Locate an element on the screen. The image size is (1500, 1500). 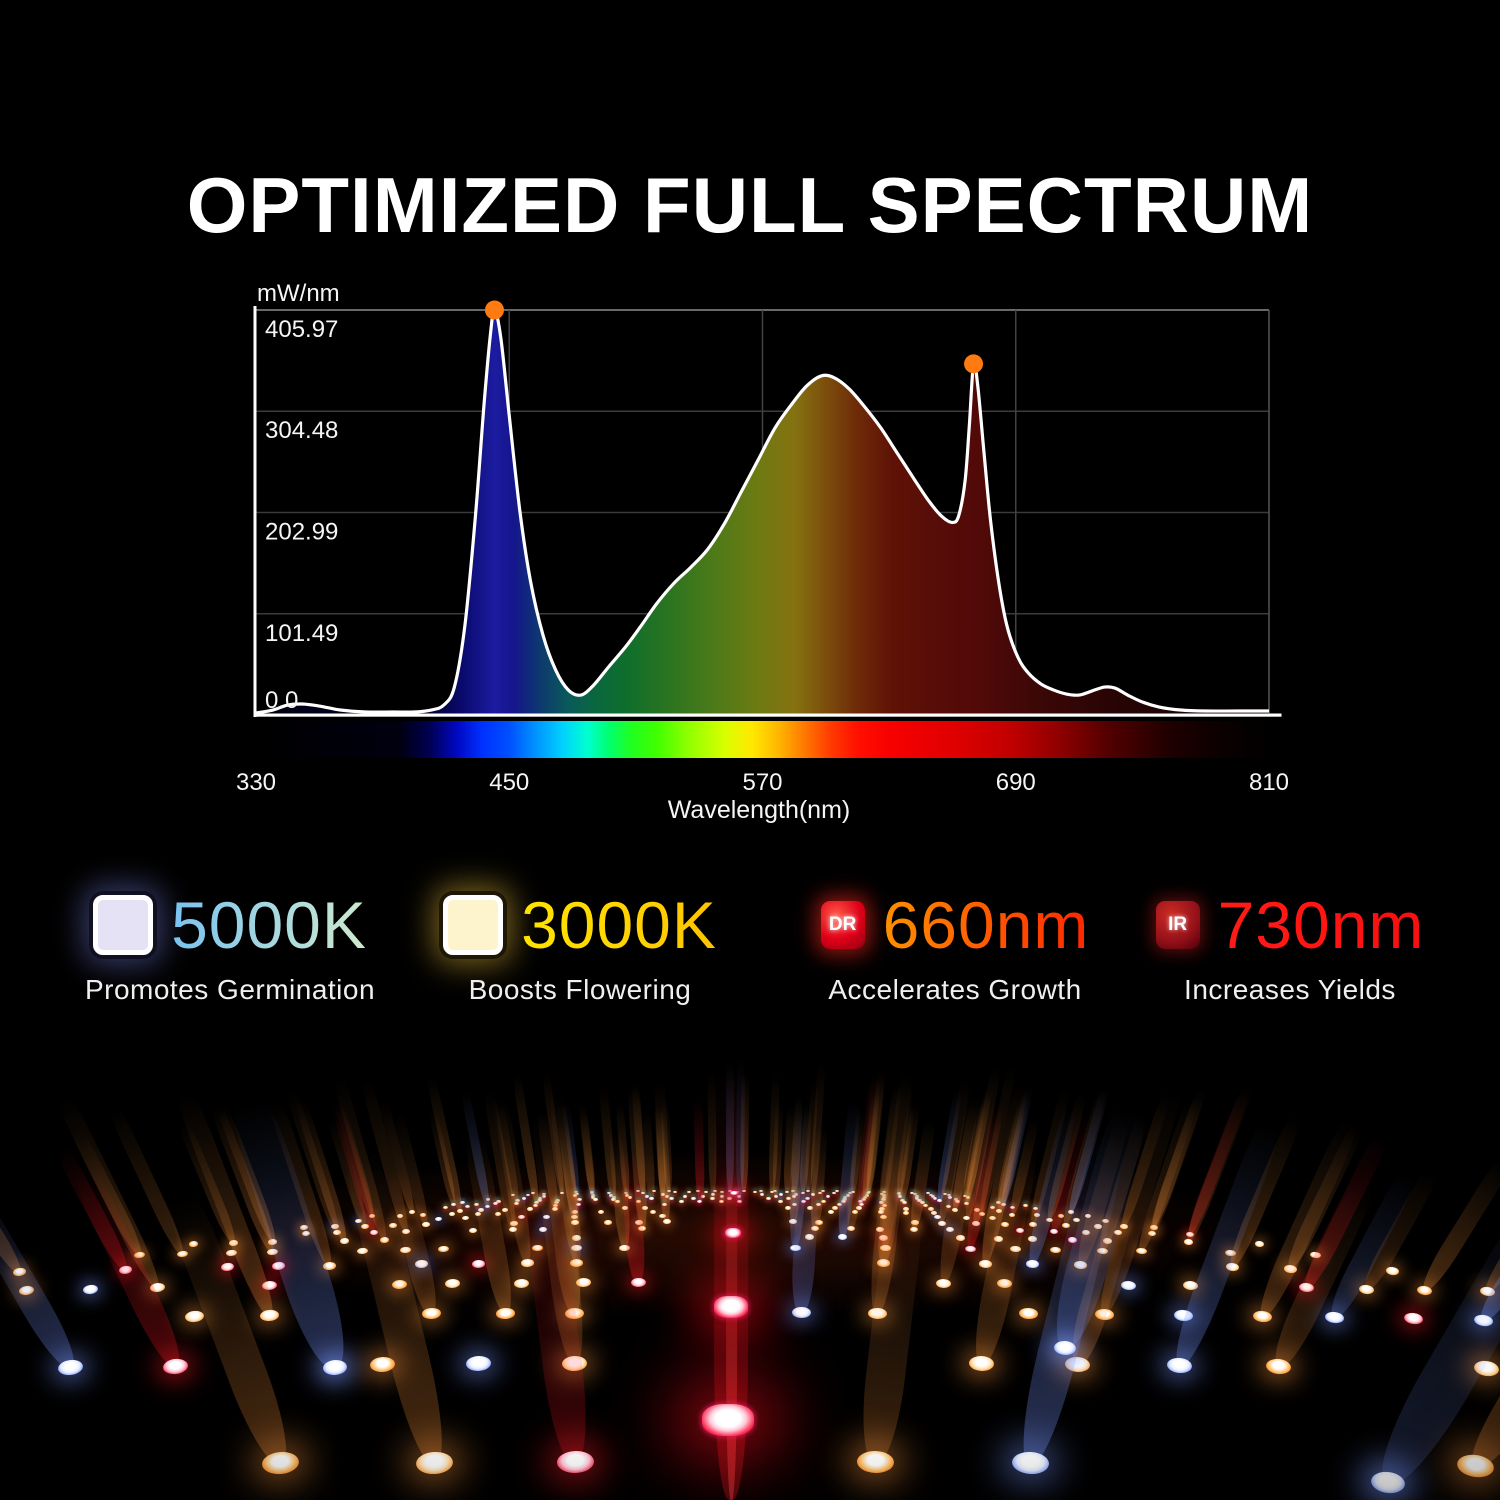
feature-730nm-head: IR 730nm is located at coordinates (1290, 925).